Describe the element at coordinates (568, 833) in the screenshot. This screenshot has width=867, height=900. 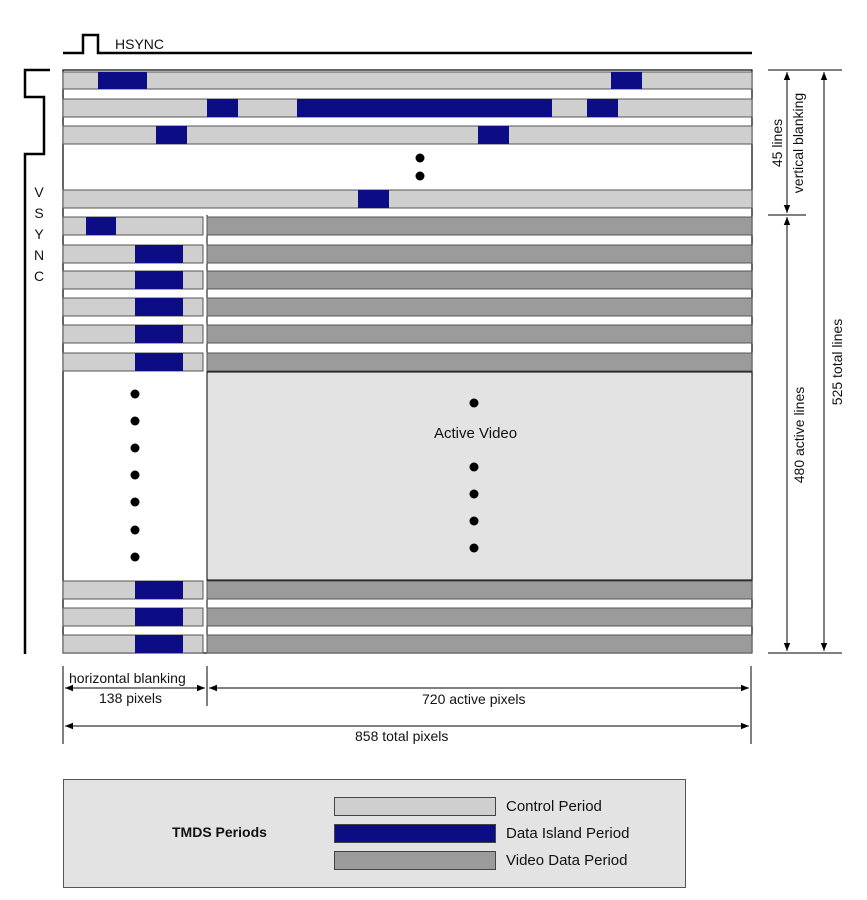
I see `legend-label: Data Island Period` at that location.